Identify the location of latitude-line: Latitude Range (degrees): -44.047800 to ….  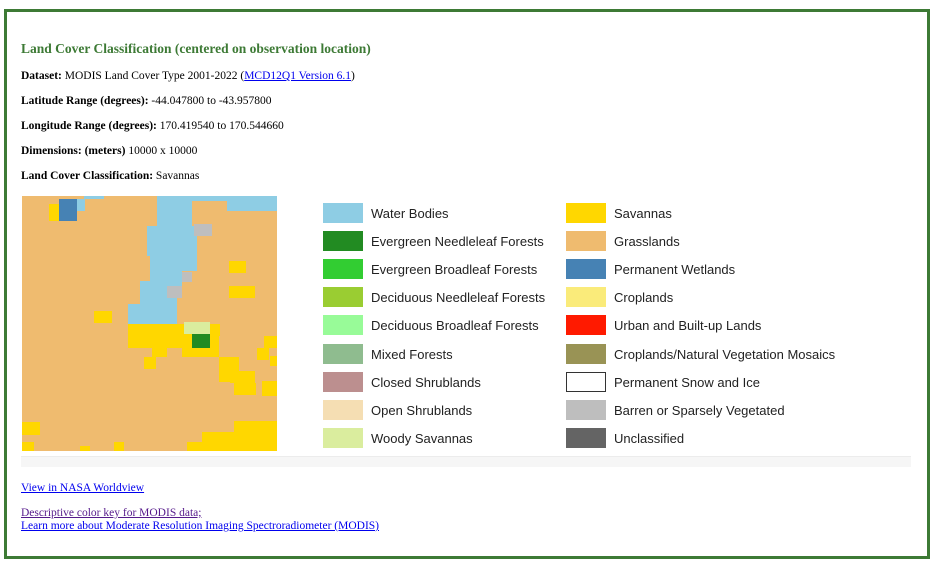
(146, 101).